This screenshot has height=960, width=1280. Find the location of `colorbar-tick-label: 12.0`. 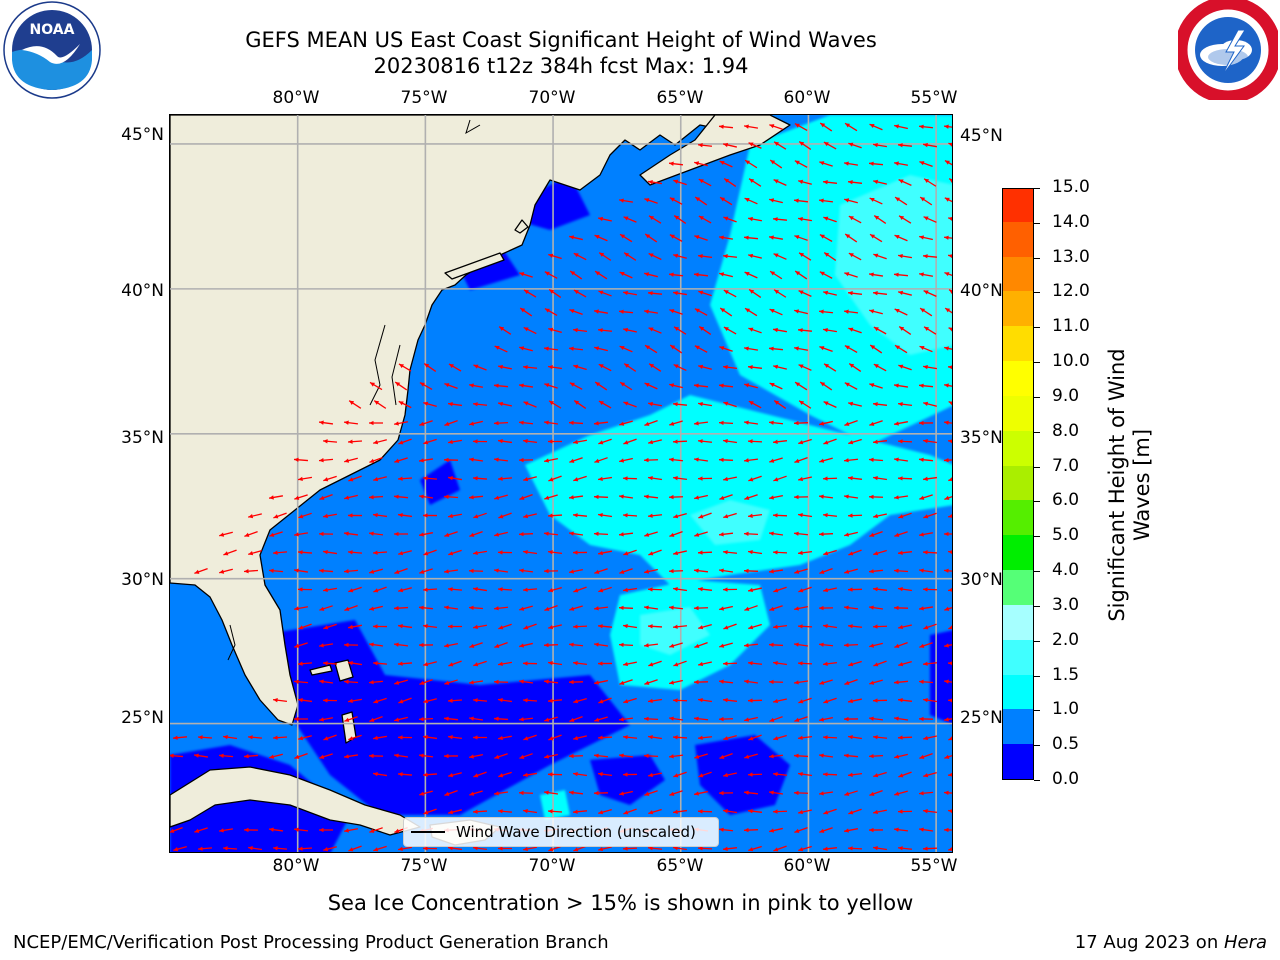

colorbar-tick-label: 12.0 is located at coordinates (1071, 291).